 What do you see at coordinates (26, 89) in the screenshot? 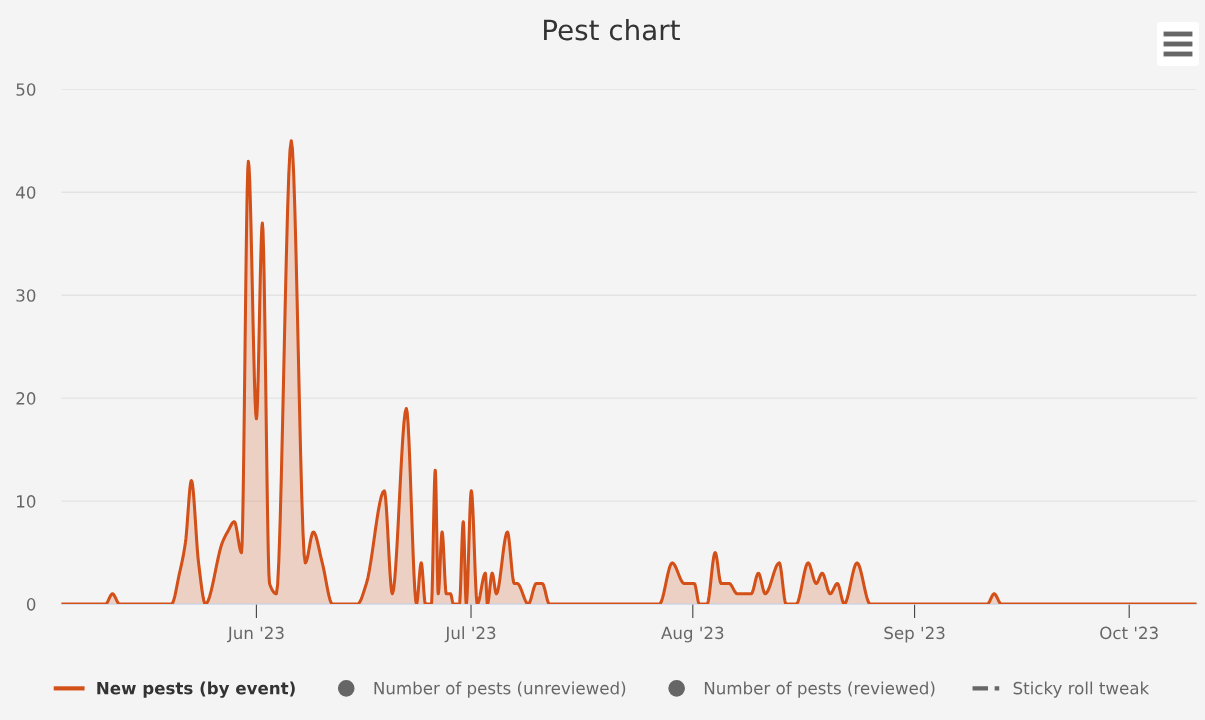
I see `y-tick-label: 50` at bounding box center [26, 89].